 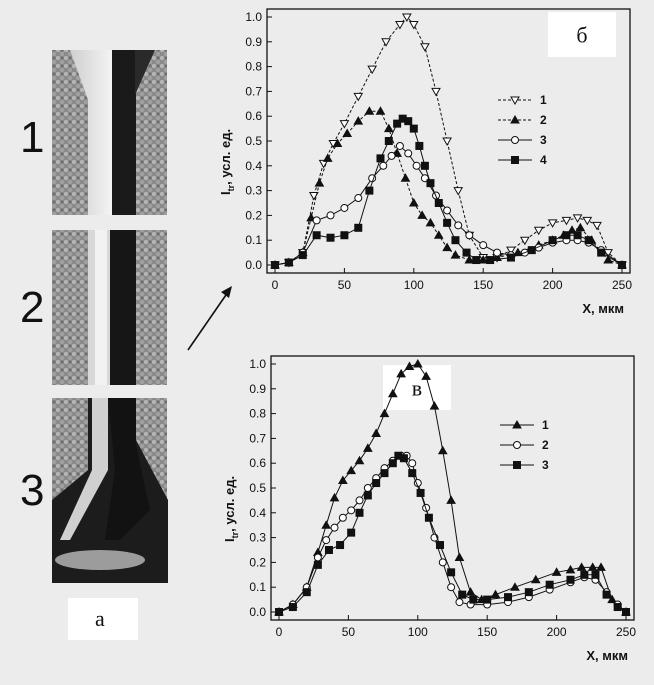 What do you see at coordinates (522, 140) in the screenshot?
I see `legend-item-3: 3` at bounding box center [522, 140].